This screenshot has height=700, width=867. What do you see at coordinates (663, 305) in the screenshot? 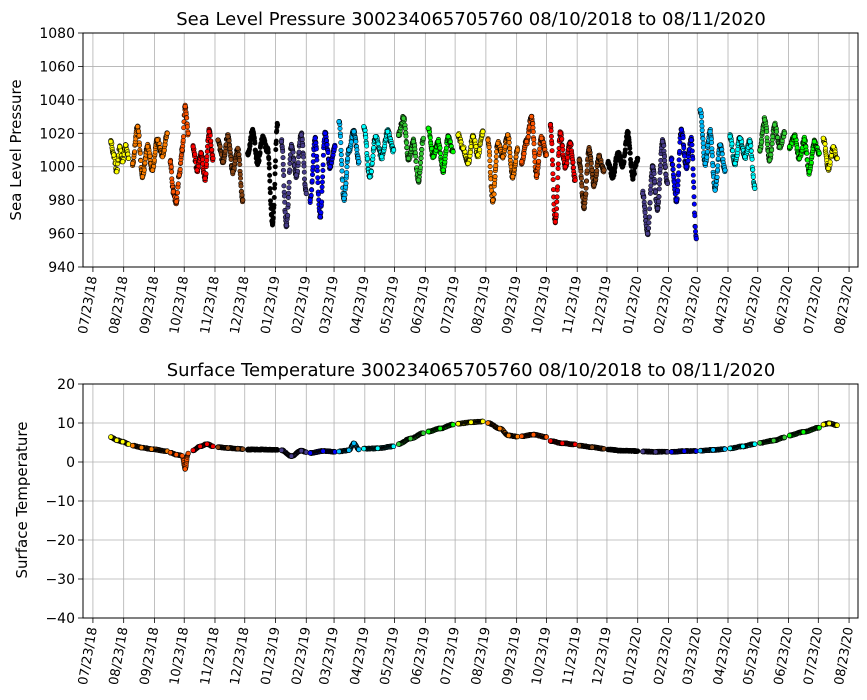
I see `x-tick-label: 02/23/20` at bounding box center [663, 305].